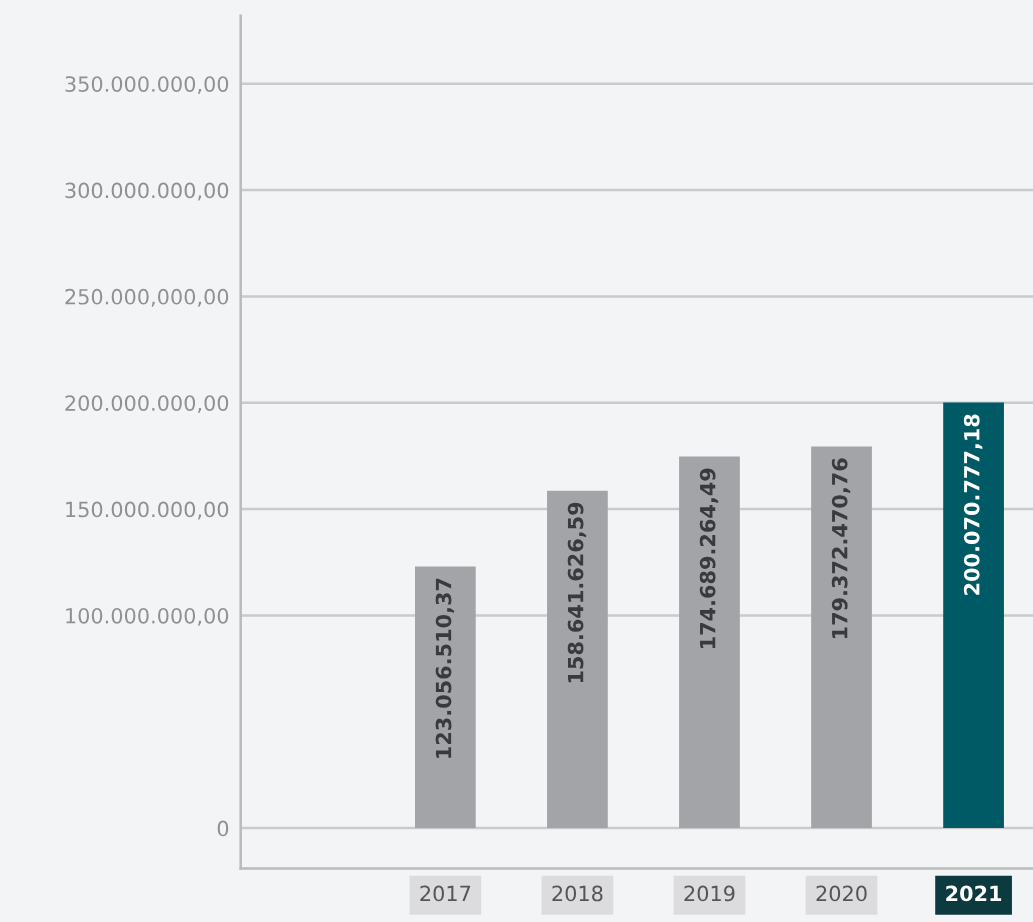 Image resolution: width=1033 pixels, height=922 pixels. I want to click on y-tick-label: 100.000.000,00, so click(147, 616).